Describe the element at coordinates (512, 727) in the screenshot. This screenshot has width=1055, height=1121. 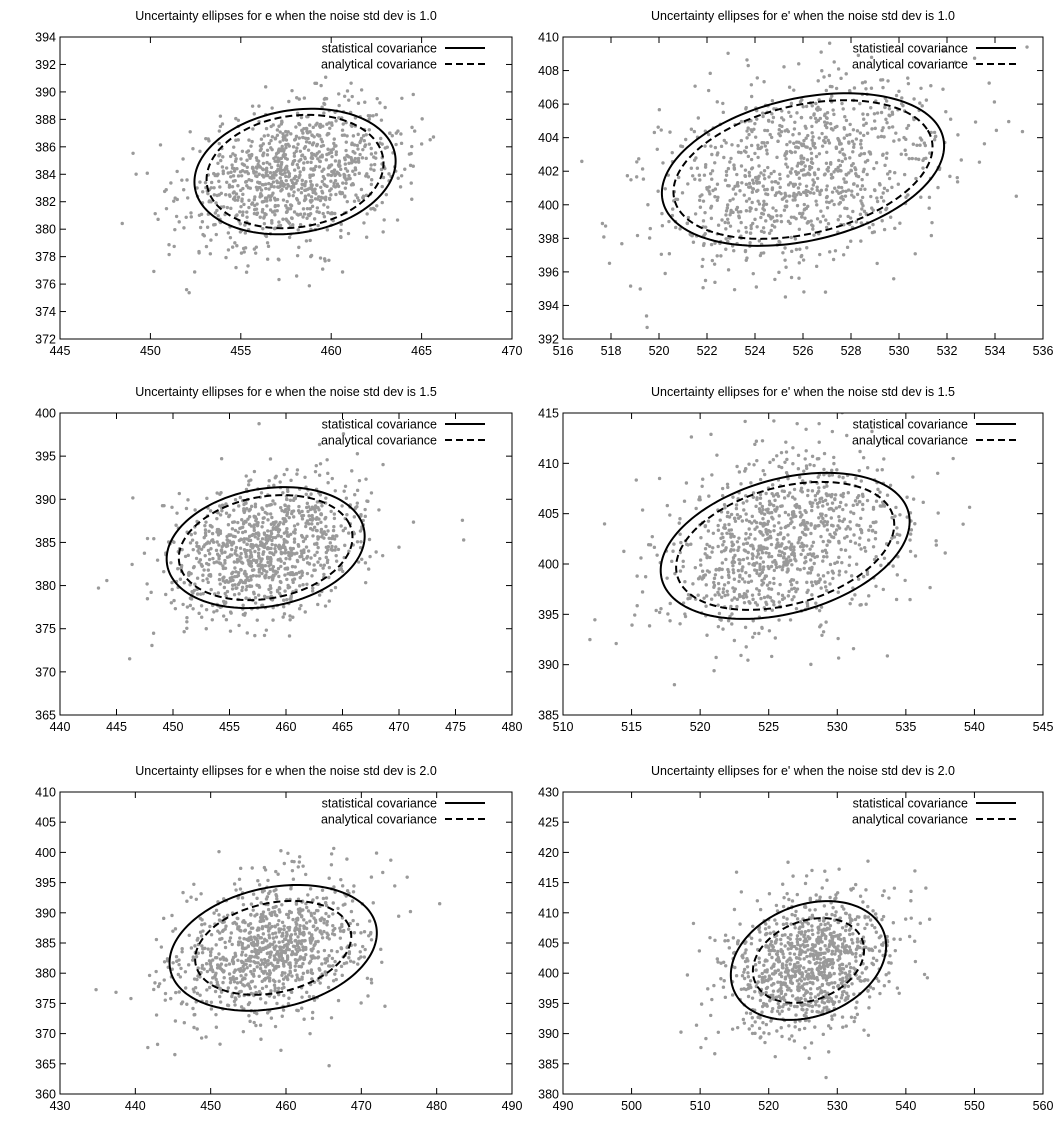
I see `x-tick-label: 480` at that location.